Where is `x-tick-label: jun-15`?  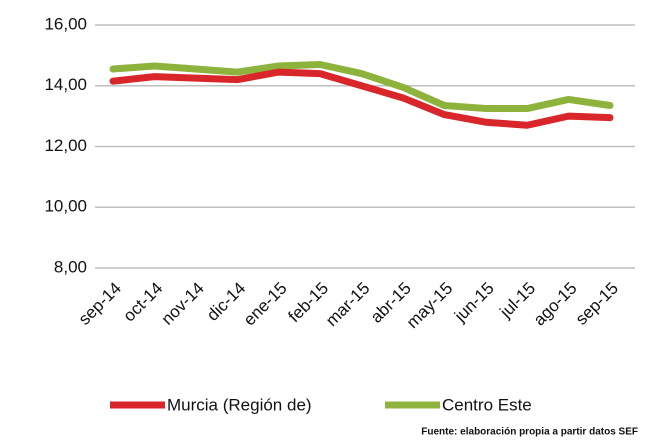 x-tick-label: jun-15 is located at coordinates (474, 303).